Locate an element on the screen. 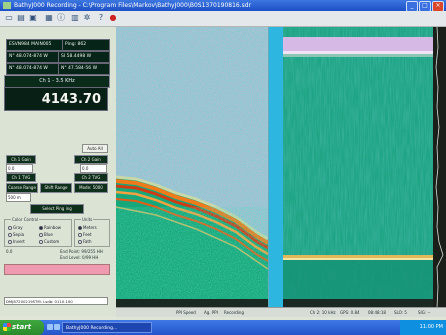  lcd-row1-right: Ping: 862 is located at coordinates (86, 45).